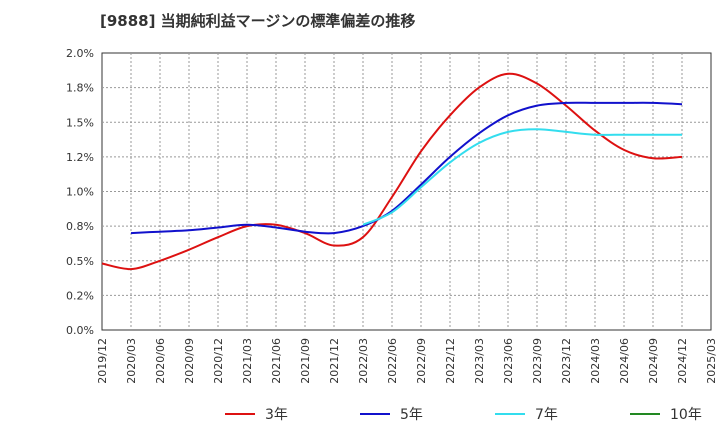  What do you see at coordinates (537, 361) in the screenshot?
I see `x-tick-label: 2023/09` at bounding box center [537, 361].